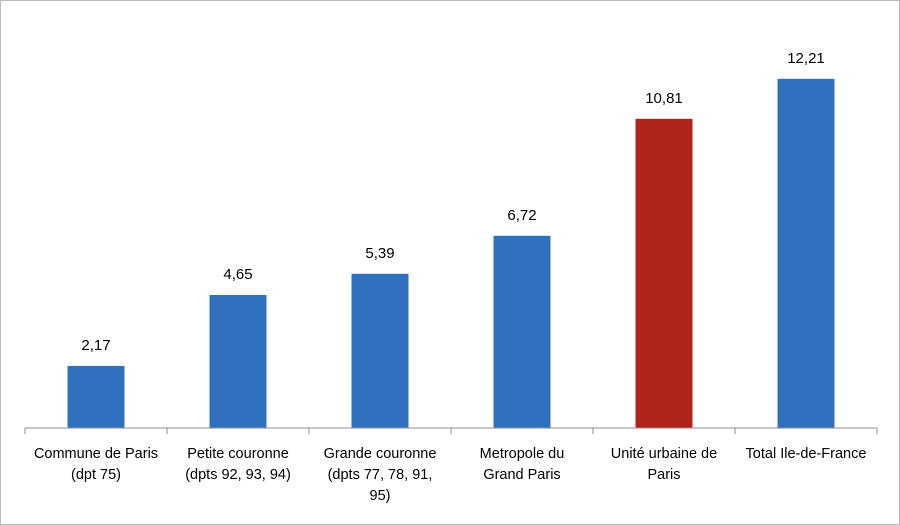  Describe the element at coordinates (238, 464) in the screenshot. I see `category-label-1: Petite couronne (dpts 92, 93, 94)` at that location.